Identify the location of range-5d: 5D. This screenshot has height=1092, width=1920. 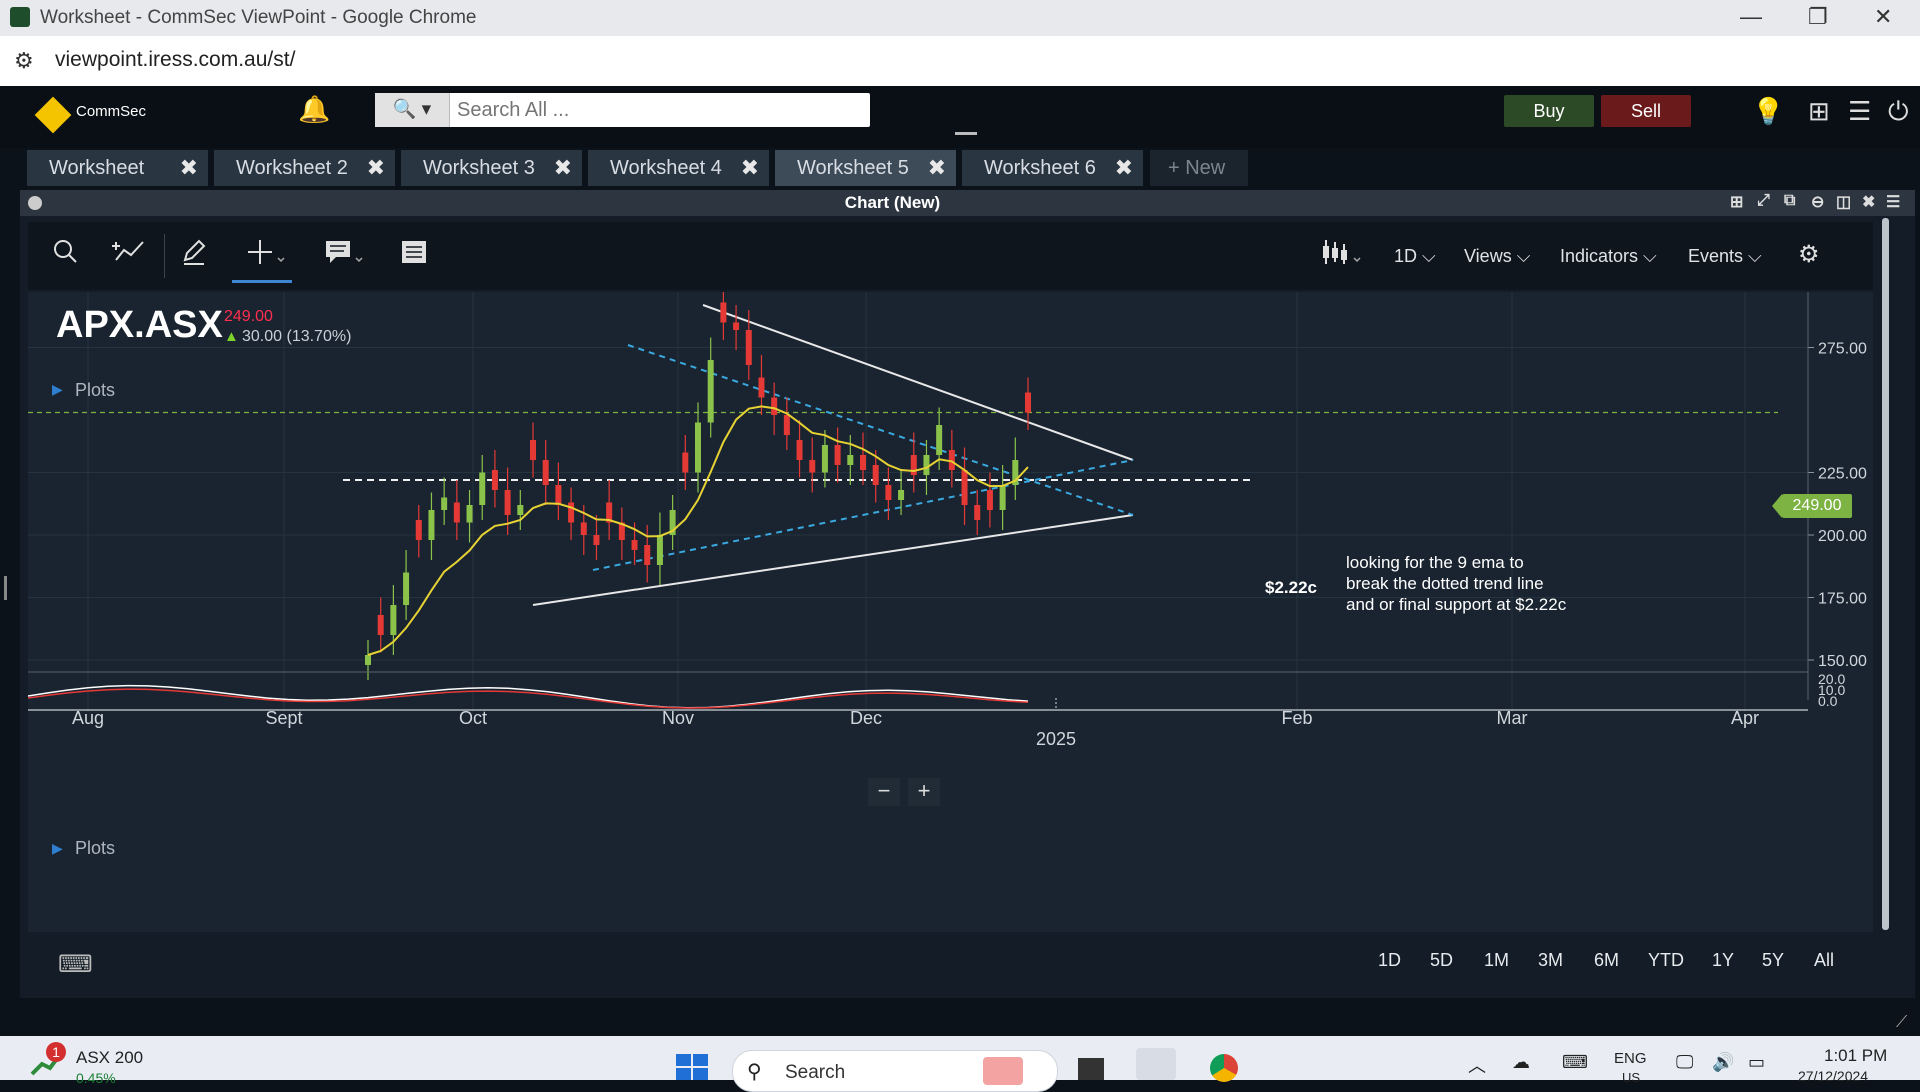
(1442, 960).